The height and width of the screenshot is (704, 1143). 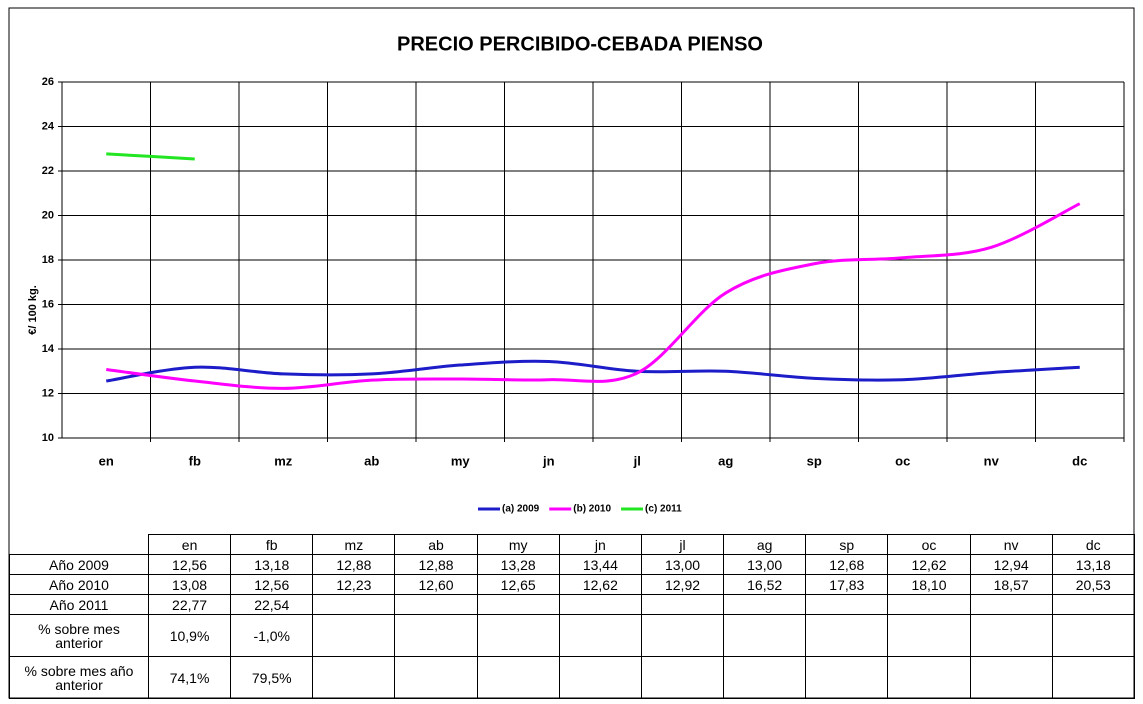 I want to click on header-cell: fb, so click(x=272, y=544).